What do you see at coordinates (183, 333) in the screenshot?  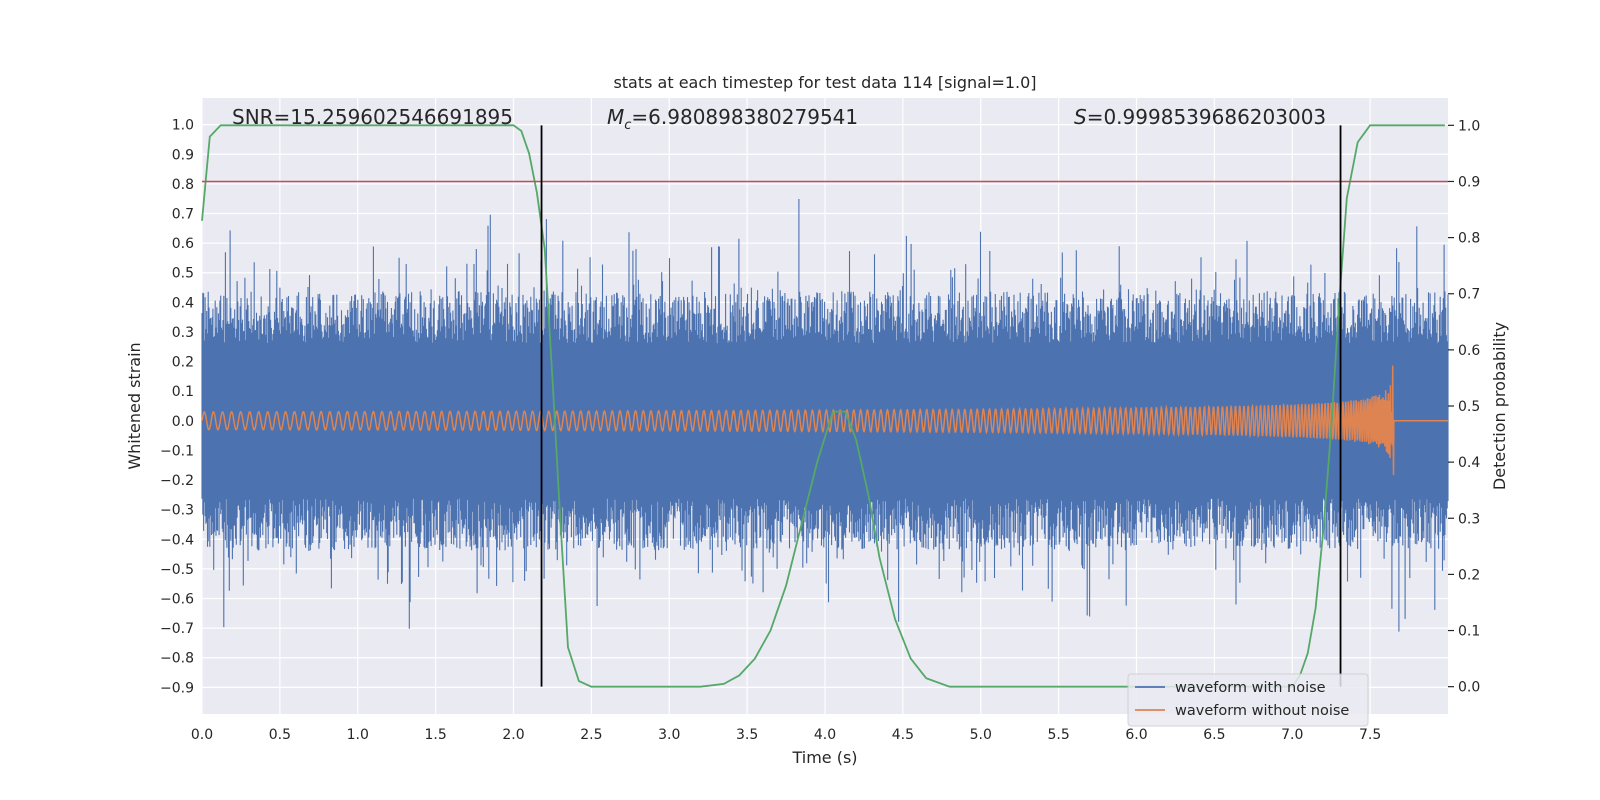 I see `y-tick-label: 0.3` at bounding box center [183, 333].